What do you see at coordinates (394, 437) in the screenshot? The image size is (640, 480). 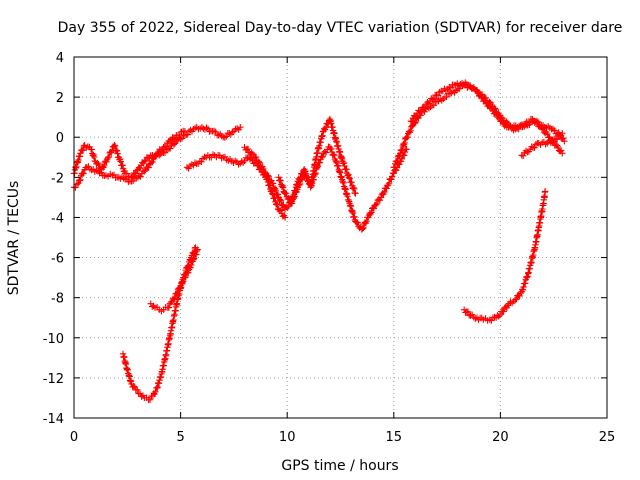 I see `x-tick-label: 15` at bounding box center [394, 437].